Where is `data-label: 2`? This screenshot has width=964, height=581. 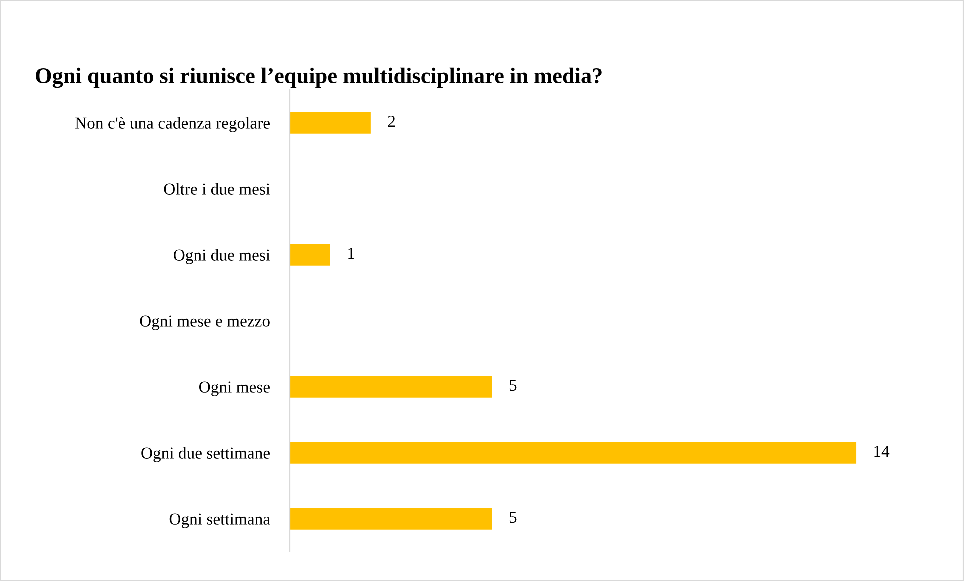 data-label: 2 is located at coordinates (392, 122).